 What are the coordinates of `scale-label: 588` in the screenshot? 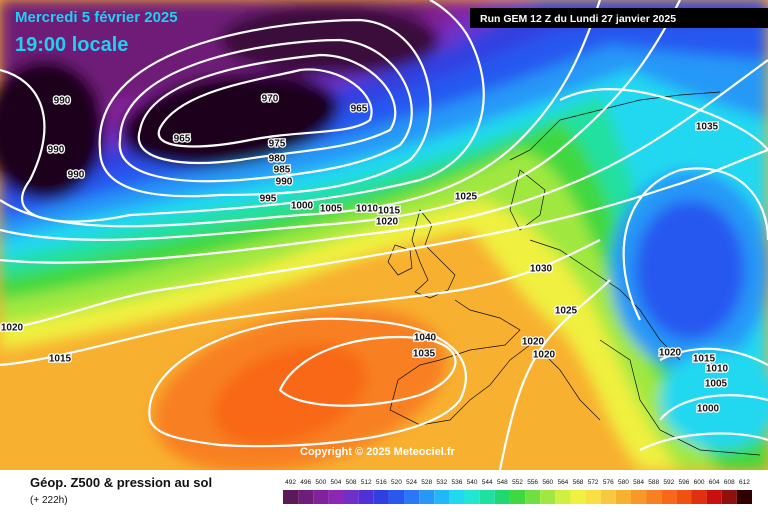 It's located at (653, 482).